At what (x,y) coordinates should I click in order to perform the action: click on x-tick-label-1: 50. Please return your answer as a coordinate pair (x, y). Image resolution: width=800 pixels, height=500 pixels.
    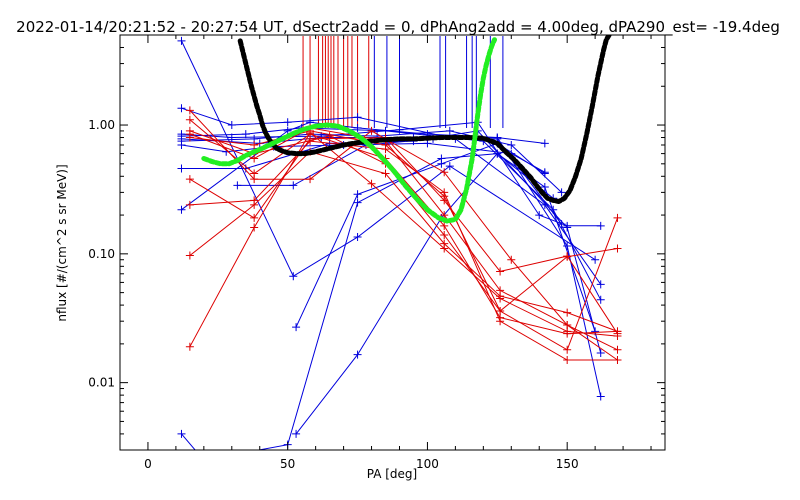
    Looking at the image, I should click on (287, 464).